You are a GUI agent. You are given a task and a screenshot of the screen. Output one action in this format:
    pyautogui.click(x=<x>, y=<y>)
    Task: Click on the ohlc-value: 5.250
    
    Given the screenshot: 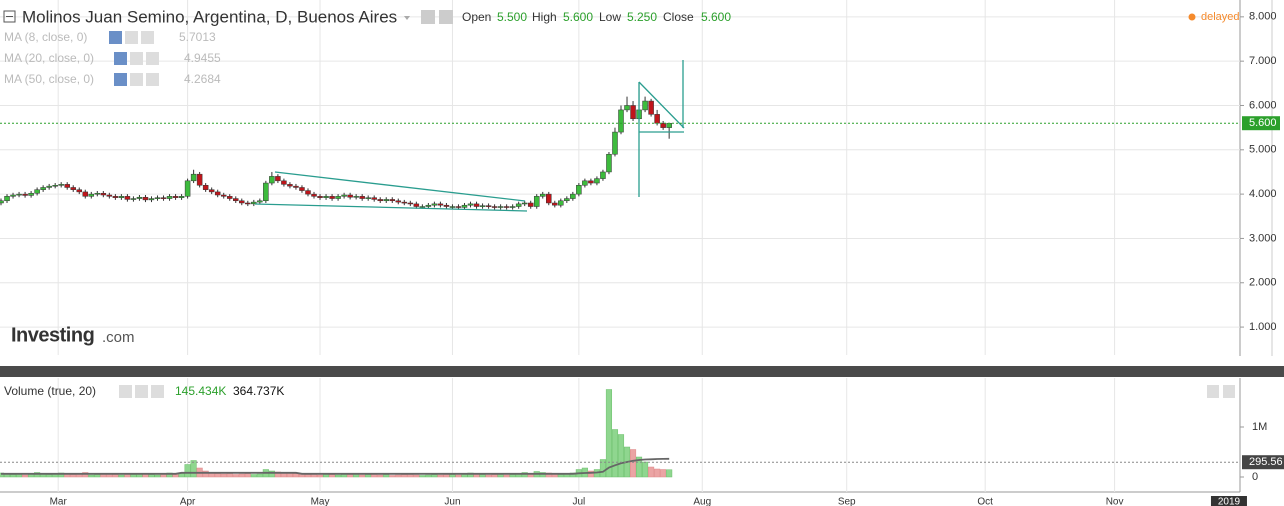 What is the action you would take?
    pyautogui.click(x=642, y=17)
    